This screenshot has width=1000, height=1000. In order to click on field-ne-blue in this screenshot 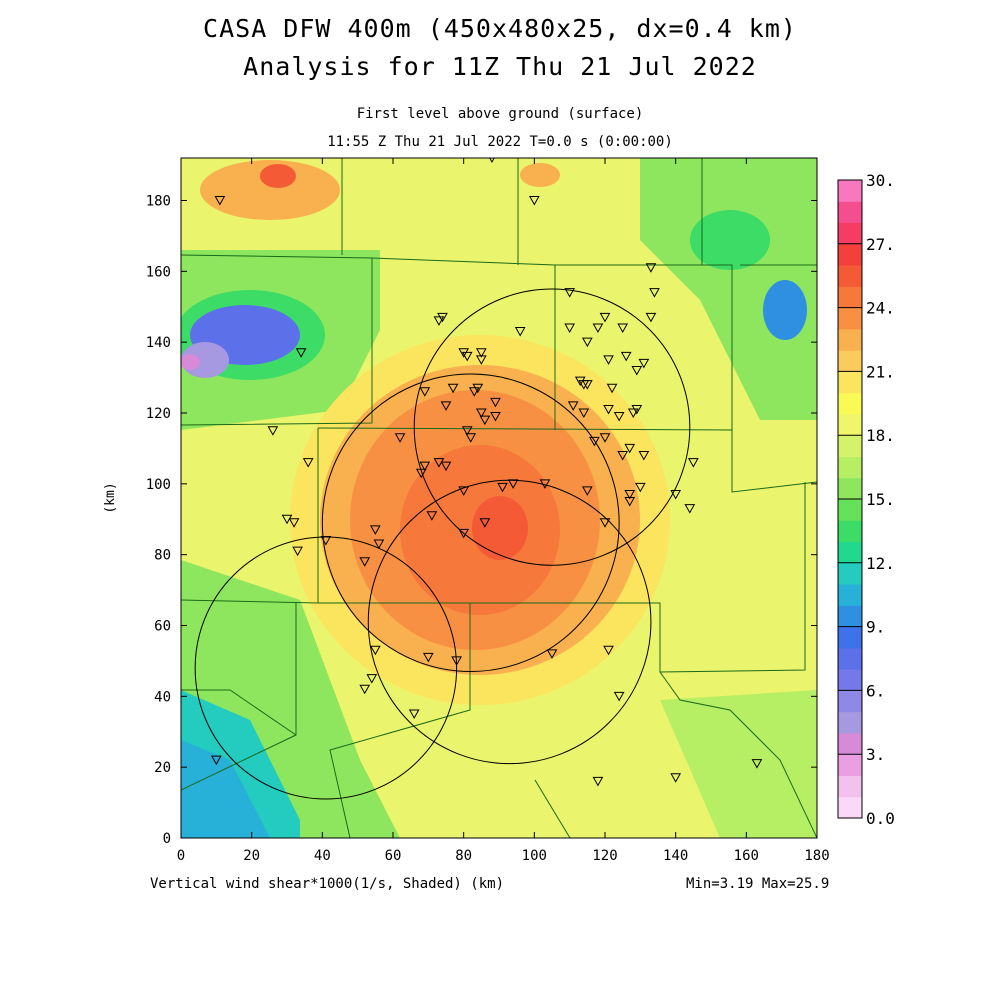, I will do `click(785, 310)`.